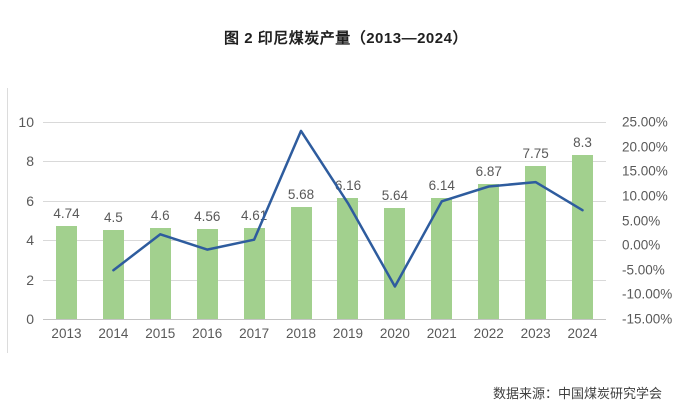  What do you see at coordinates (582, 143) in the screenshot?
I see `bar-value-label: 8.3` at bounding box center [582, 143].